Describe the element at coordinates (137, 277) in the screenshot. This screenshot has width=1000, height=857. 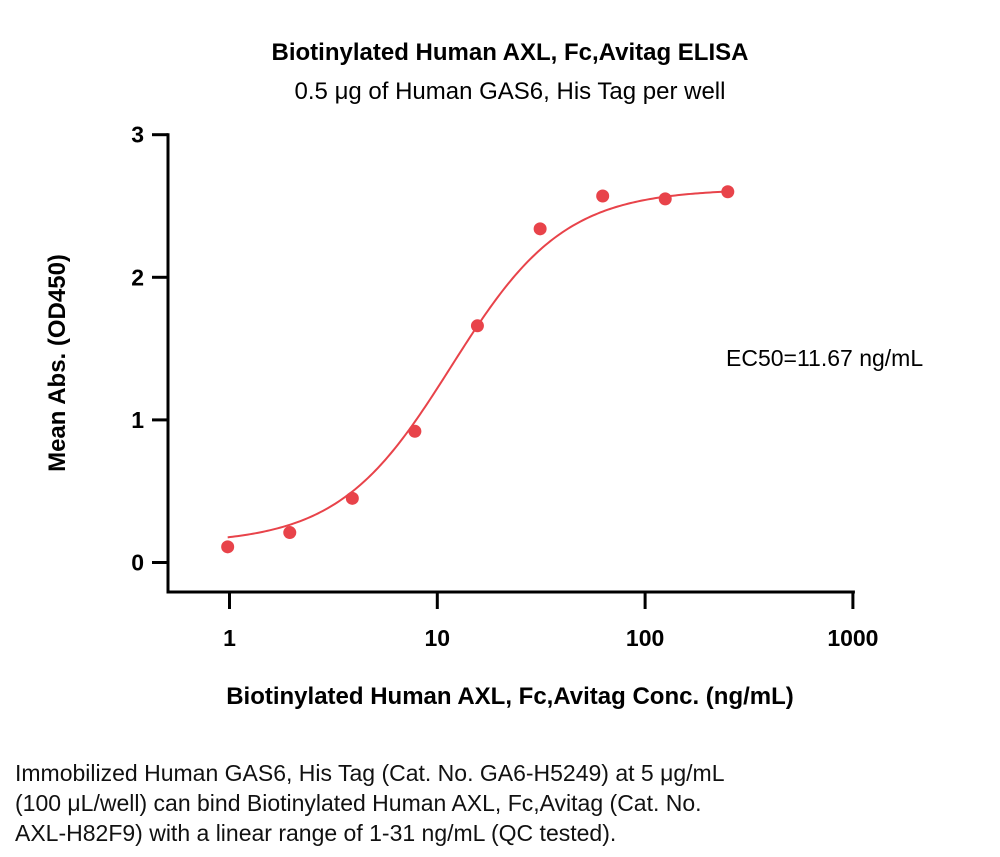
I see `y-tick-label: 2` at that location.